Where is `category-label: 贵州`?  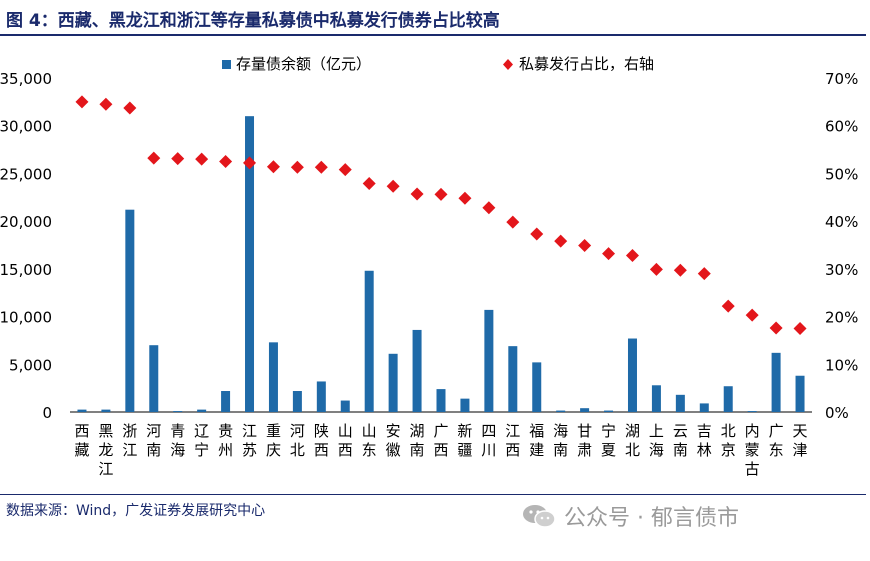
category-label: 贵州 is located at coordinates (225, 440).